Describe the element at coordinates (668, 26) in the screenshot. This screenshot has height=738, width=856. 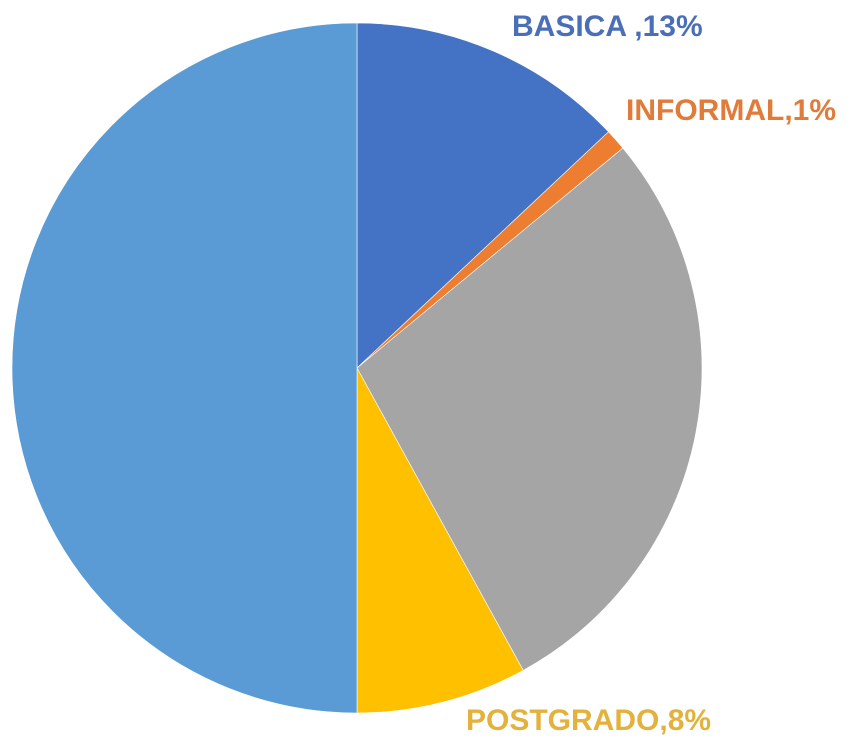
I see `value-label: ,13%` at that location.